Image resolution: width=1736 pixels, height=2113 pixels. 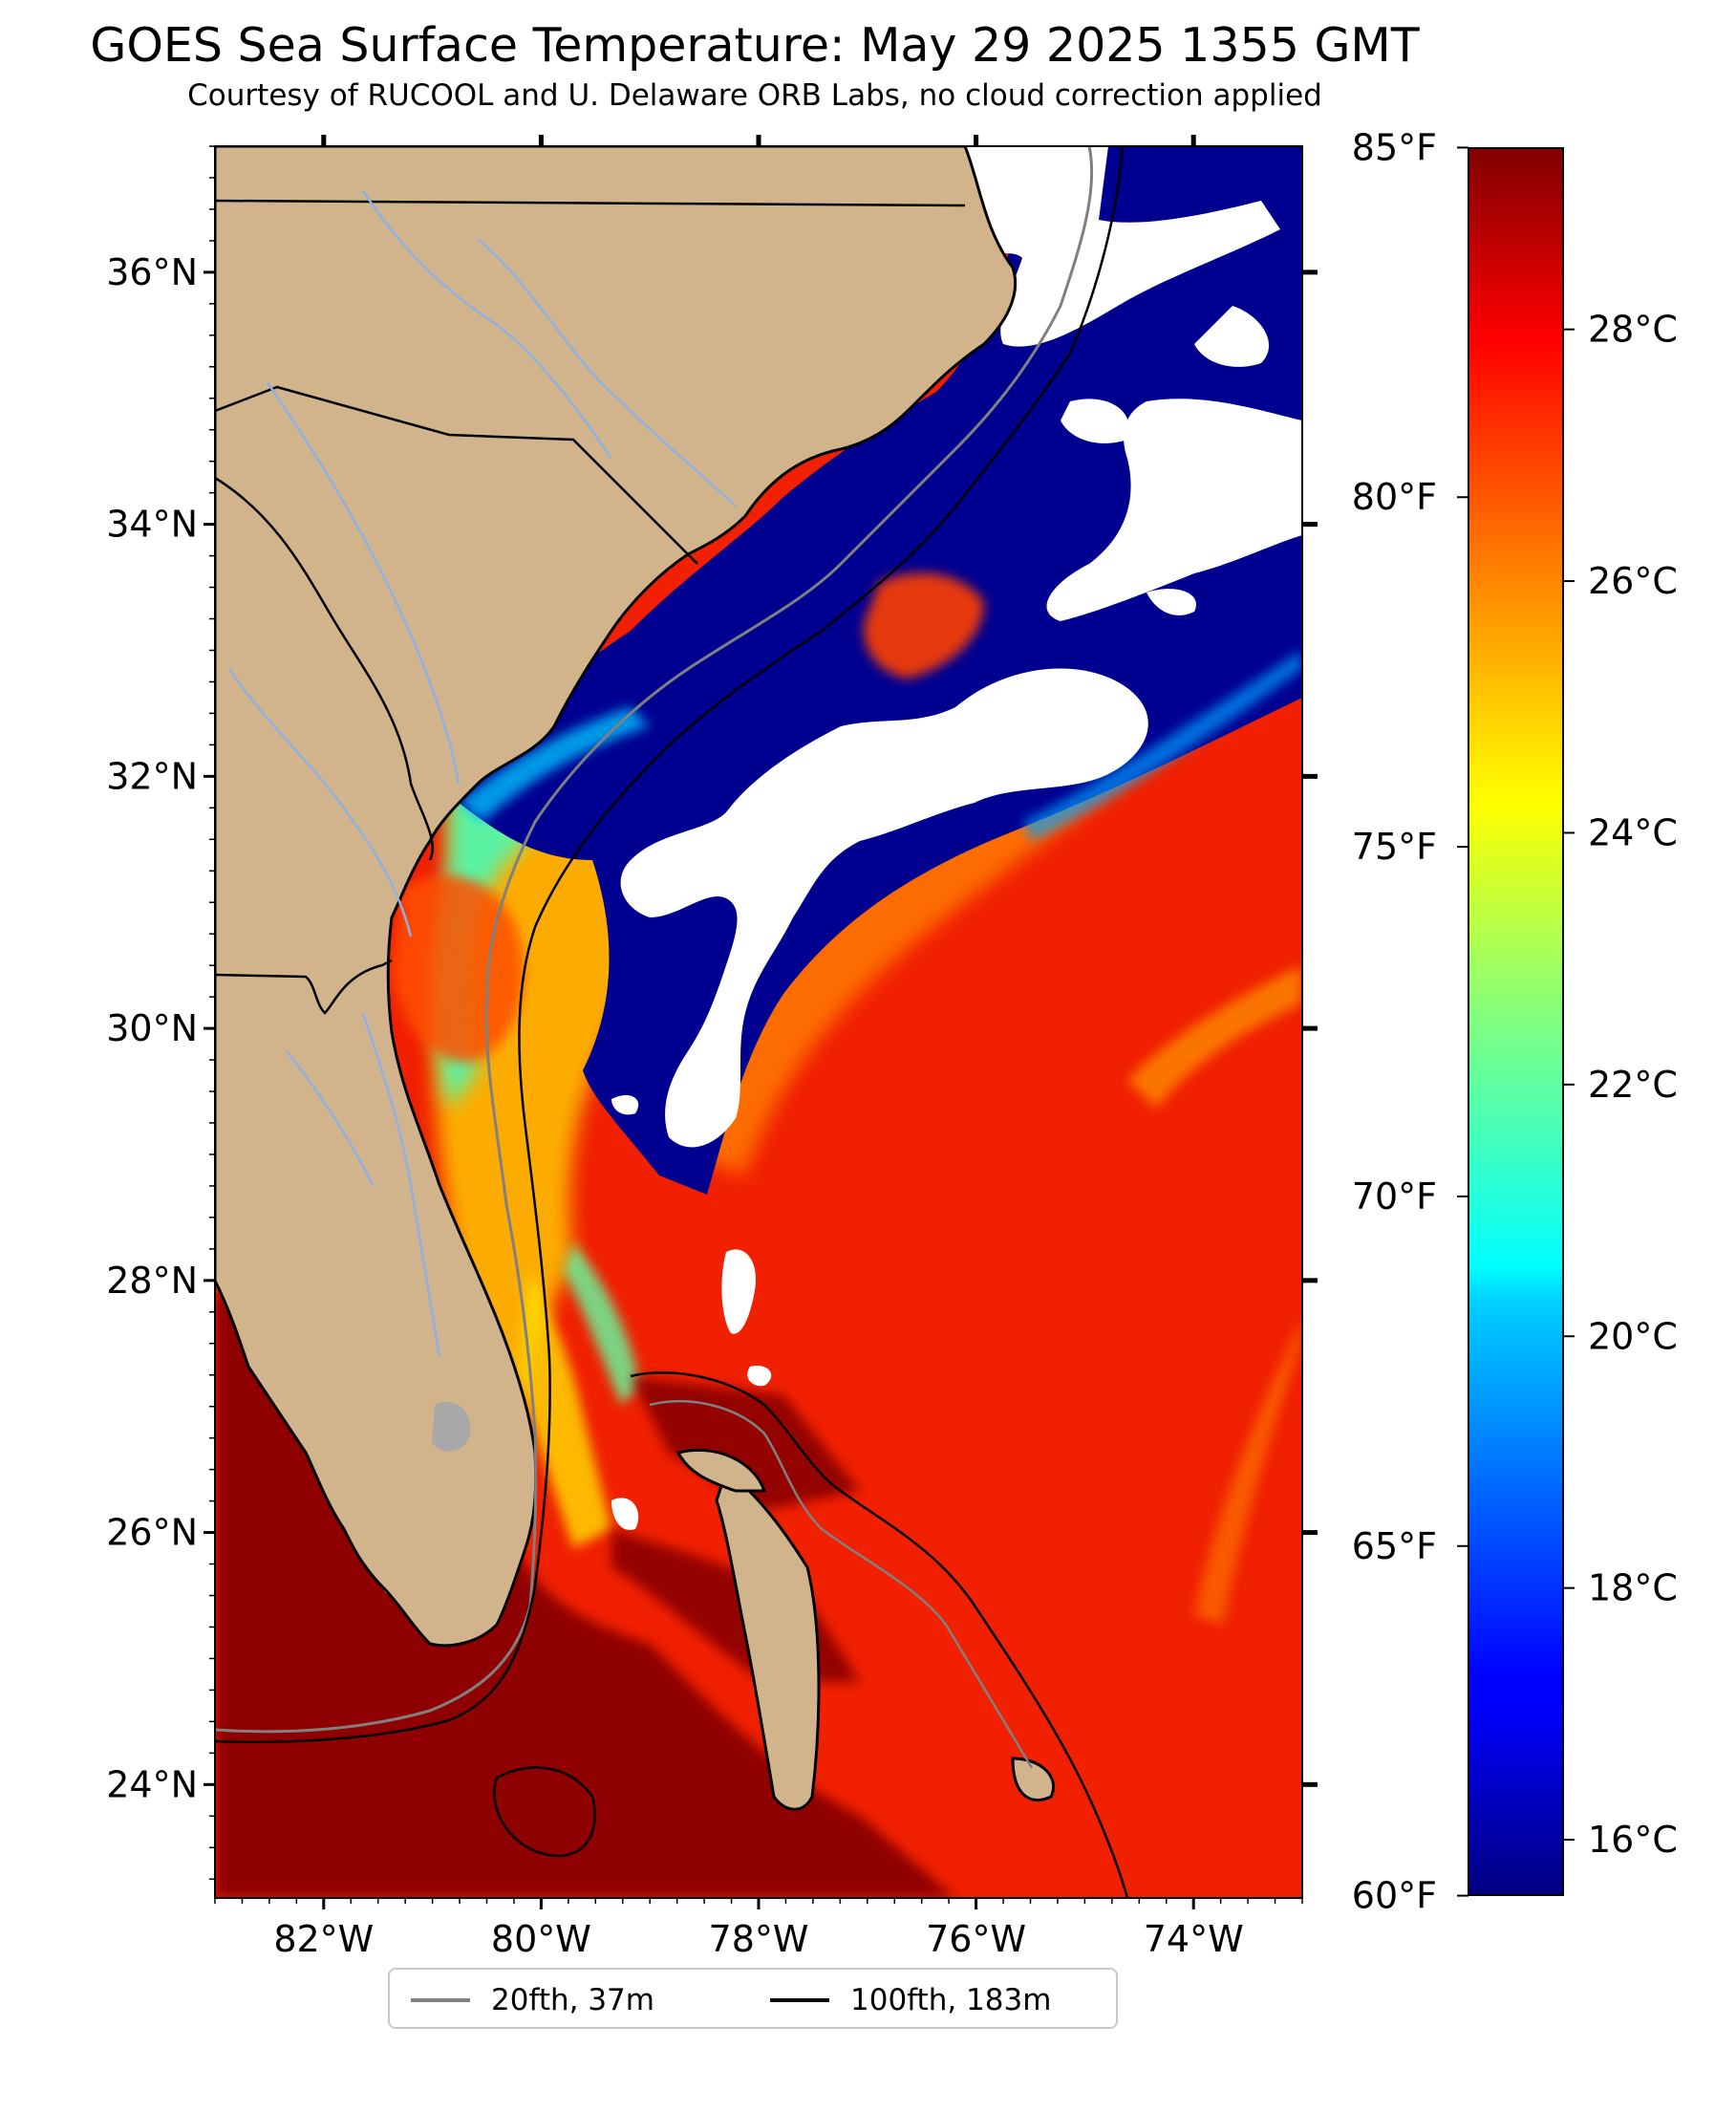 I want to click on lon-tick-label: 74°W, so click(x=1194, y=1939).